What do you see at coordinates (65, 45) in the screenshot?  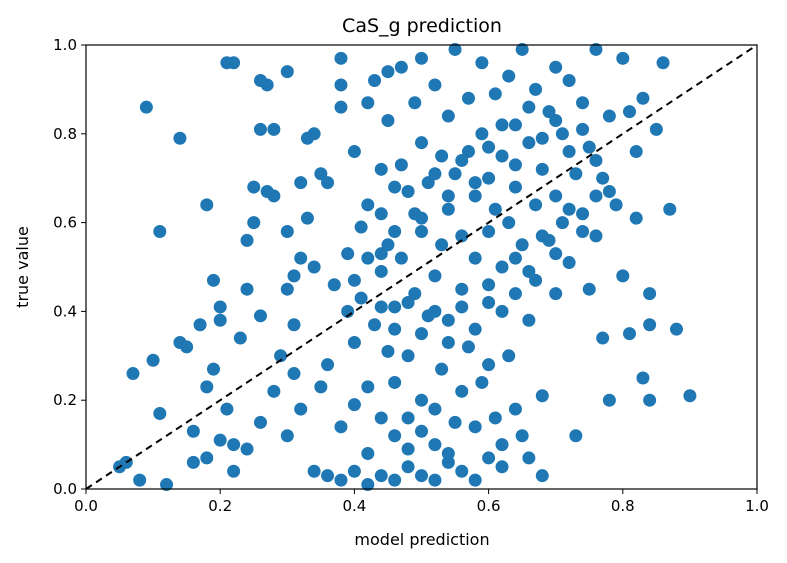 I see `y-tick-label: 1.0` at bounding box center [65, 45].